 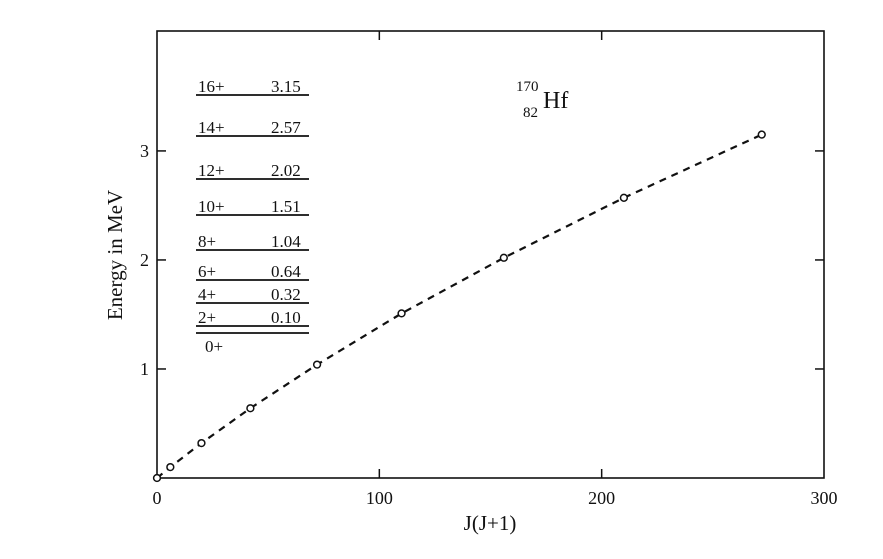 I want to click on level-energy: 0.10, so click(x=286, y=317).